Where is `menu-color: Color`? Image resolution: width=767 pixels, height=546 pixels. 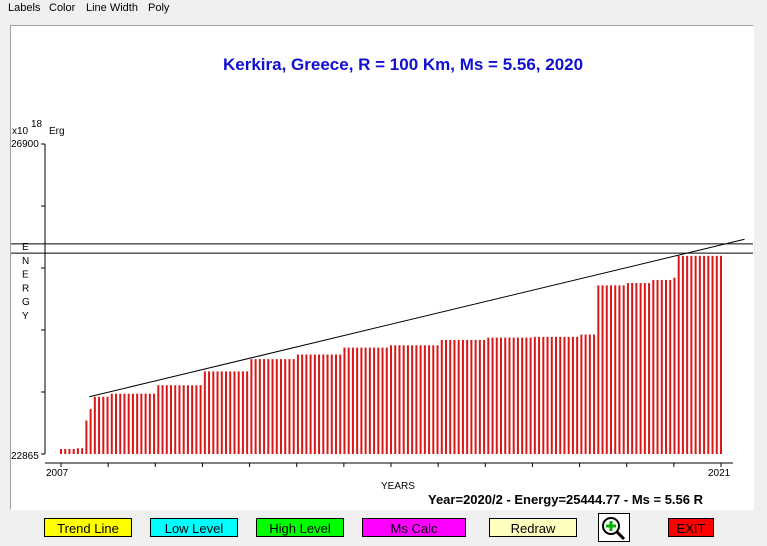 menu-color: Color is located at coordinates (62, 8).